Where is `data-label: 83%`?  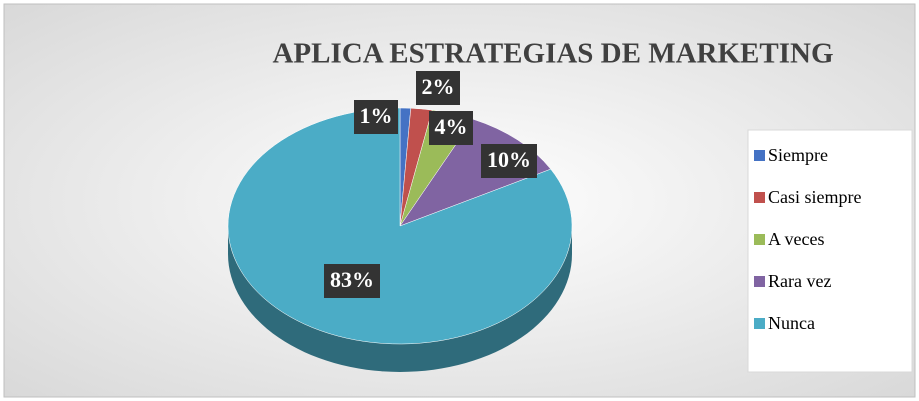
data-label: 83% is located at coordinates (352, 279).